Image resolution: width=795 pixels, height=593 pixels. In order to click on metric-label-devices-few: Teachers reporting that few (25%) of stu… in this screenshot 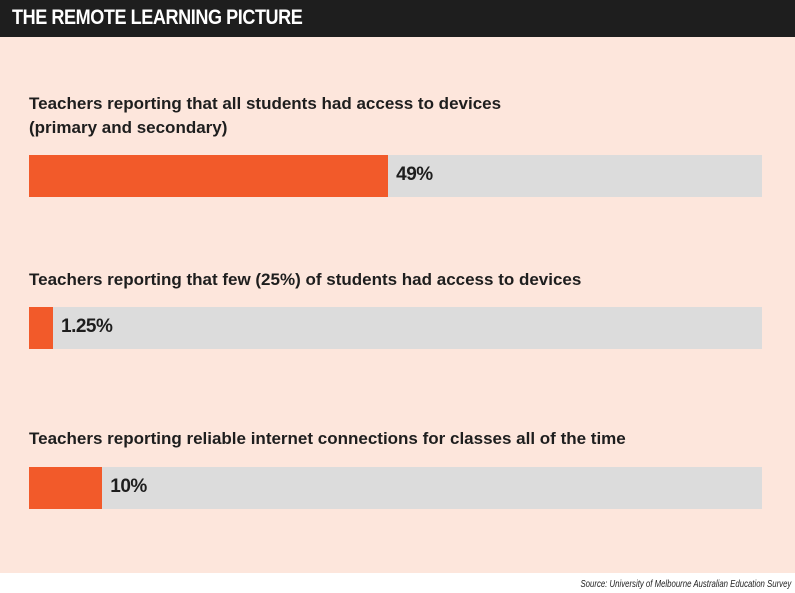, I will do `click(305, 279)`.